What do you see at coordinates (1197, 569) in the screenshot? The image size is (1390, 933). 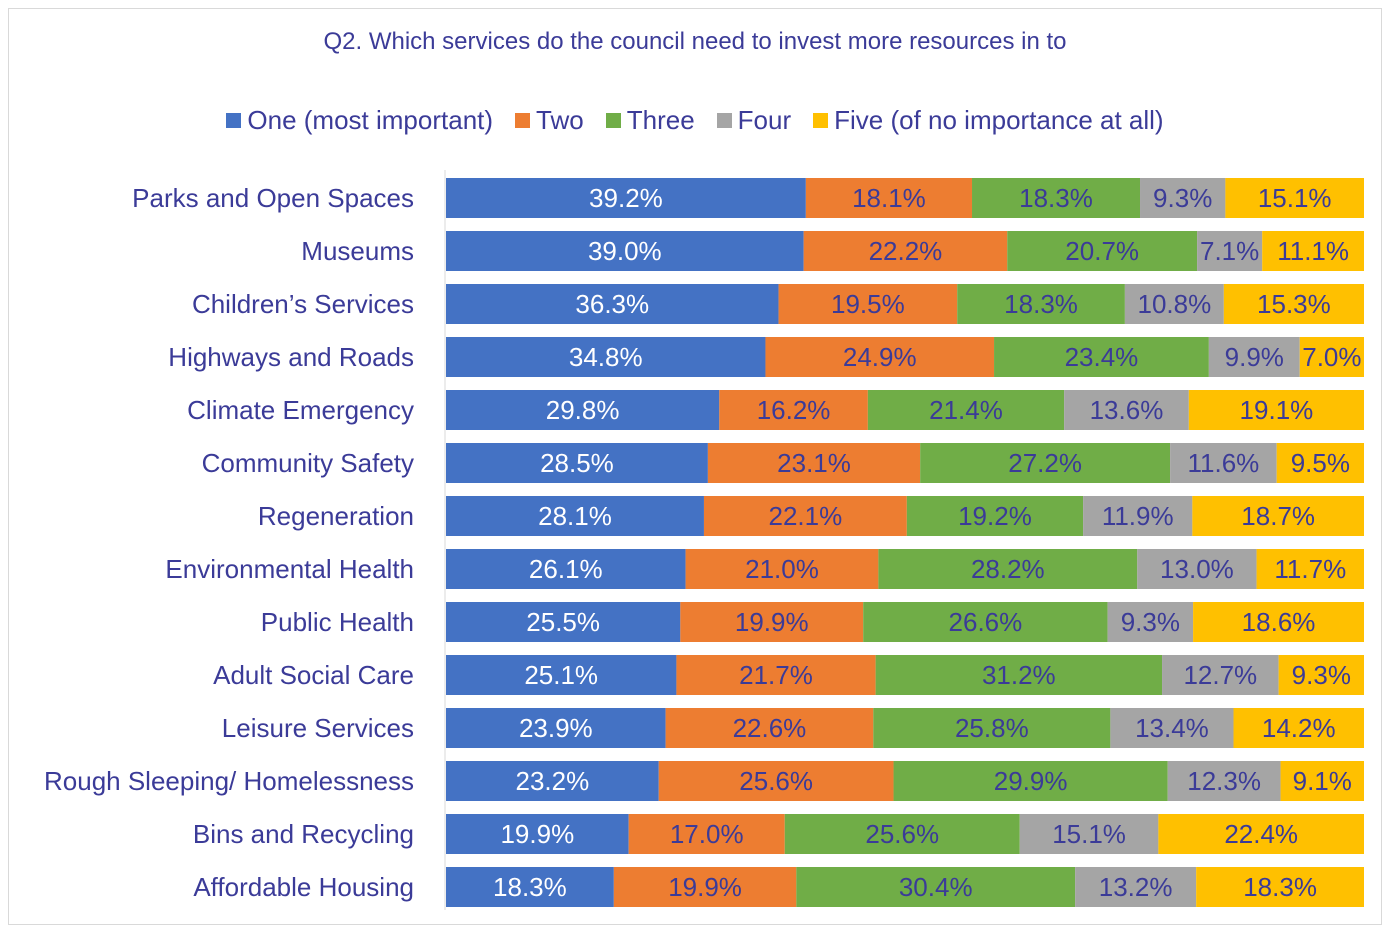 I see `data-label: 13.0%` at bounding box center [1197, 569].